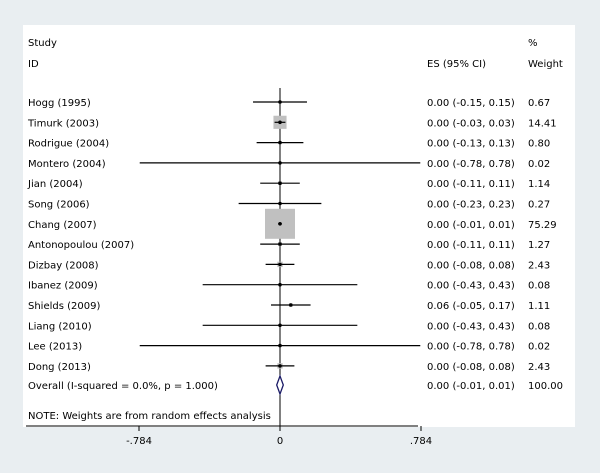 The width and height of the screenshot is (600, 473). What do you see at coordinates (539, 306) in the screenshot?
I see `weight-text: 1.11` at bounding box center [539, 306].